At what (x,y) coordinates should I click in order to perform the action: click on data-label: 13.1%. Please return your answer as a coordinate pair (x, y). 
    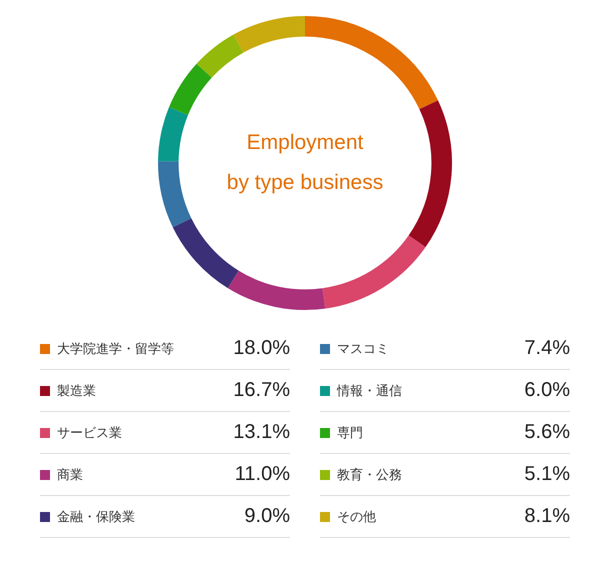
    Looking at the image, I should click on (261, 432).